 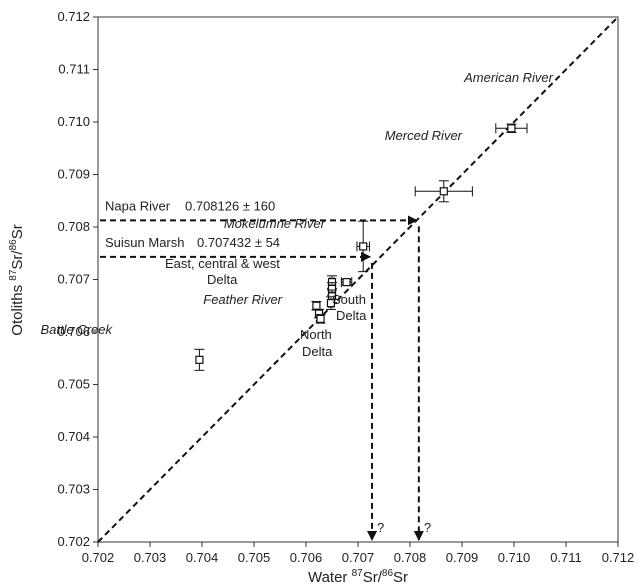 What do you see at coordinates (73, 489) in the screenshot?
I see `y-tick-label: 0.703` at bounding box center [73, 489].